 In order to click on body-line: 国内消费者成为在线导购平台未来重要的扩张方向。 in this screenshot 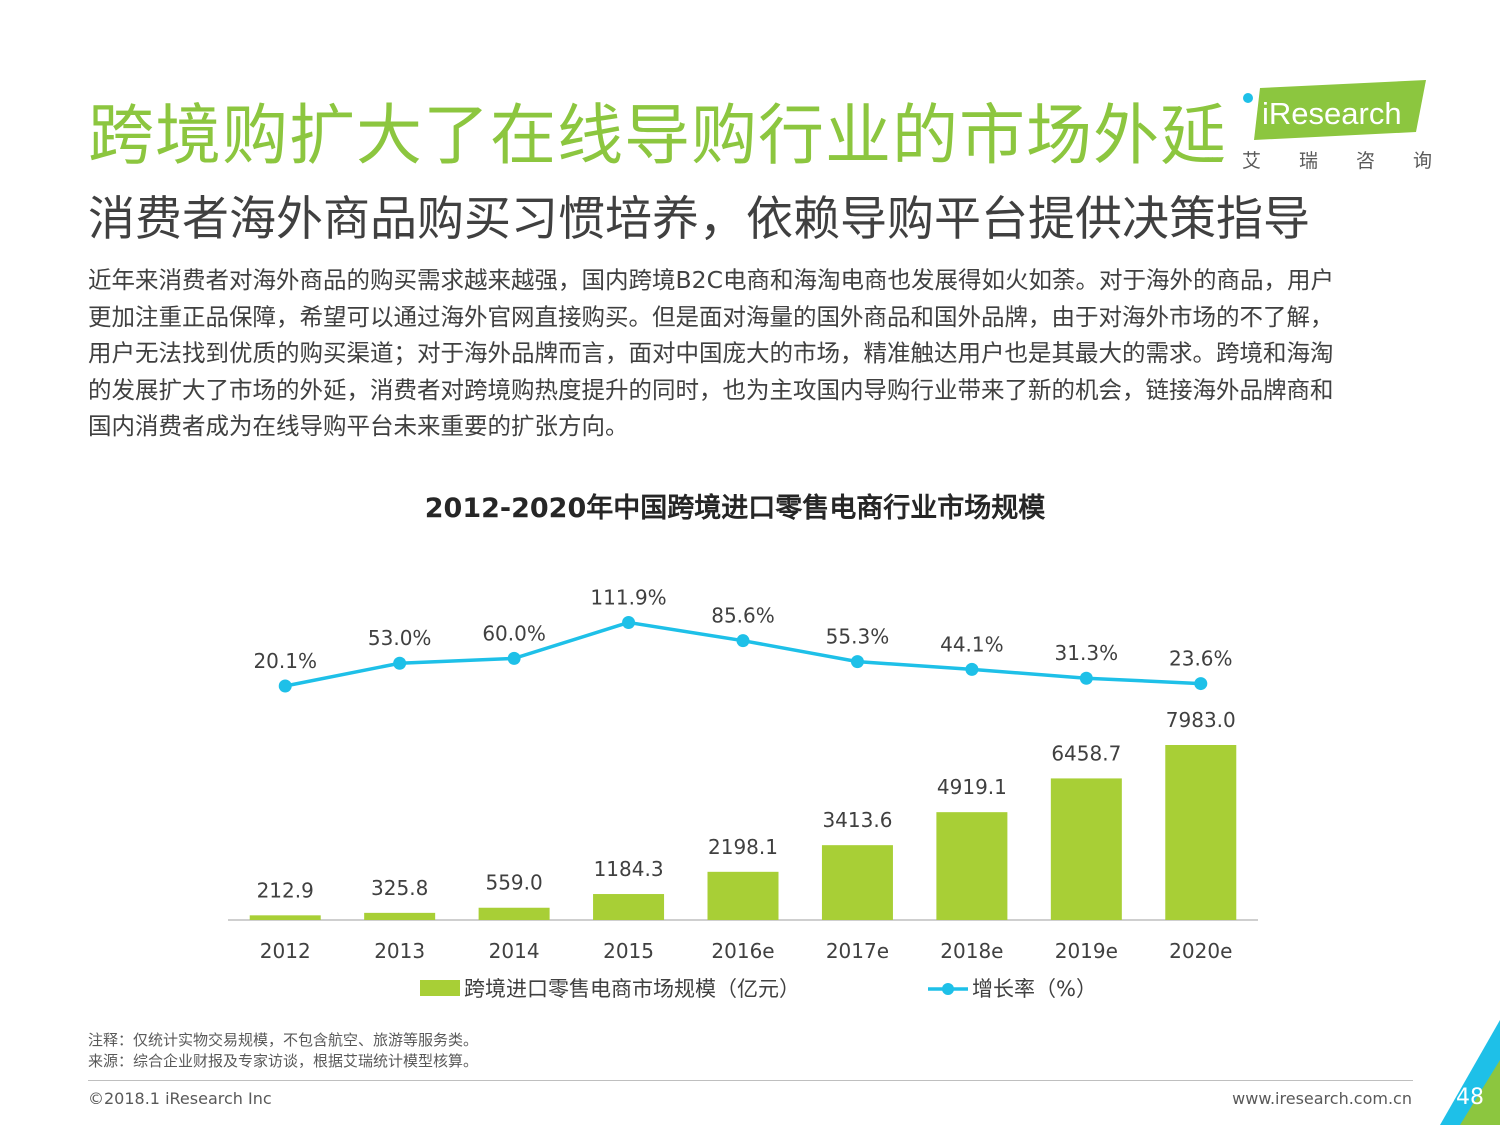, I will do `click(358, 426)`.